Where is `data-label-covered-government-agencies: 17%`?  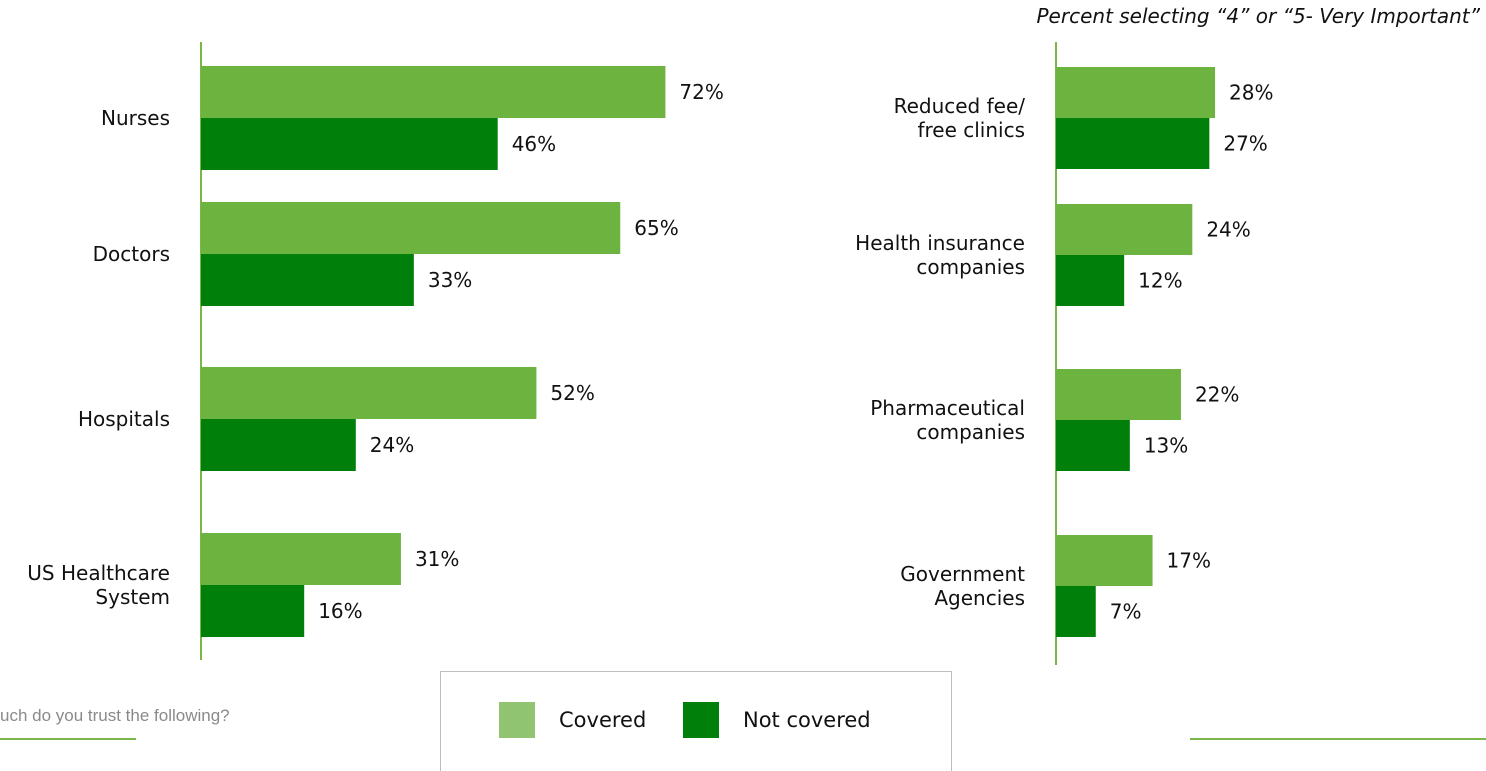
data-label-covered-government-agencies: 17% is located at coordinates (1189, 561).